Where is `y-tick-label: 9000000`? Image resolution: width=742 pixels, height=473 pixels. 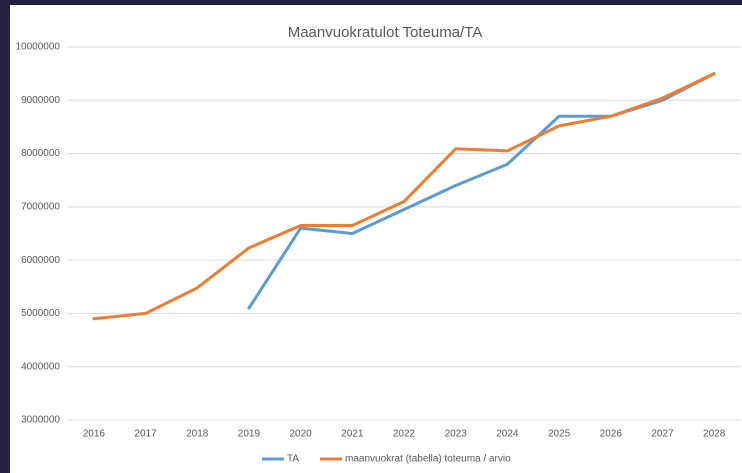
y-tick-label: 9000000 is located at coordinates (40, 100).